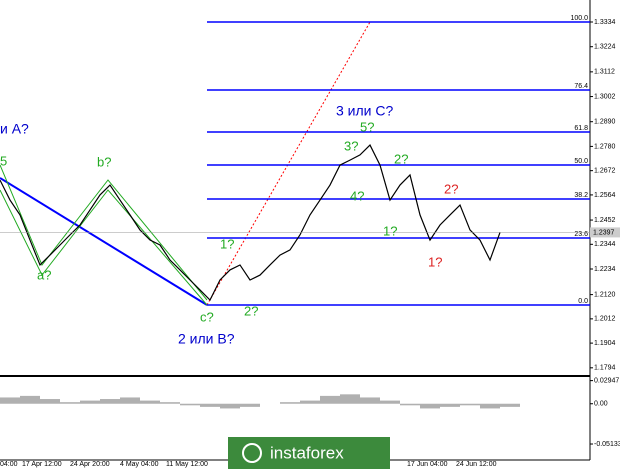  Describe the element at coordinates (605, 122) in the screenshot. I see `y-tick-label: 1.2890` at that location.